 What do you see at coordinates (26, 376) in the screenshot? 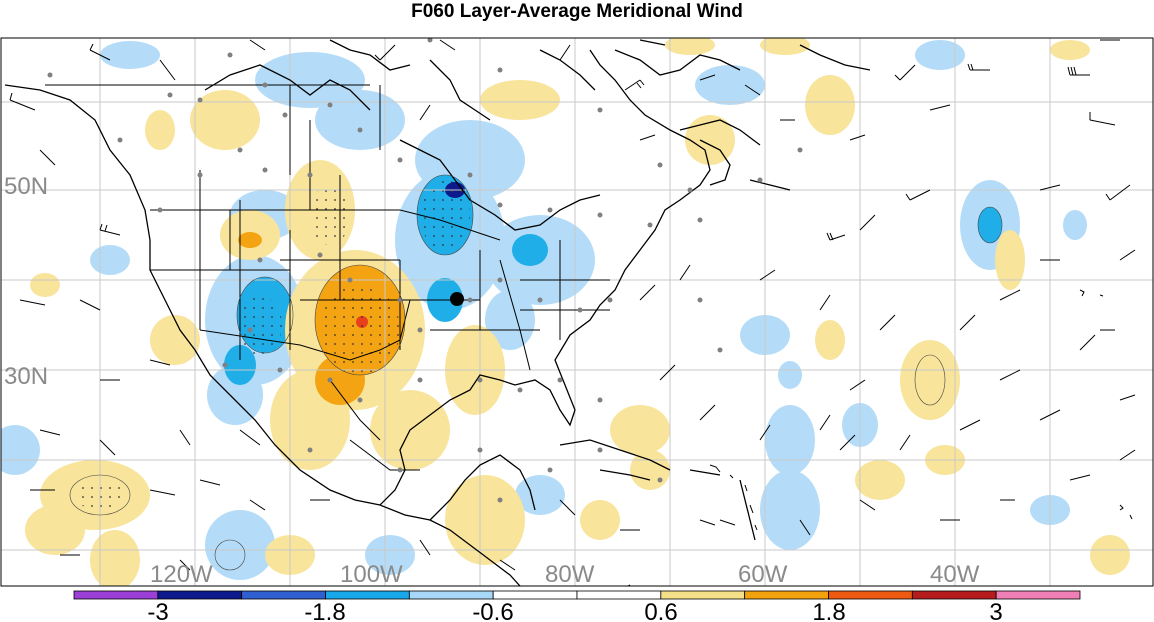
I see `lat-label-30n: 30N` at bounding box center [26, 376].